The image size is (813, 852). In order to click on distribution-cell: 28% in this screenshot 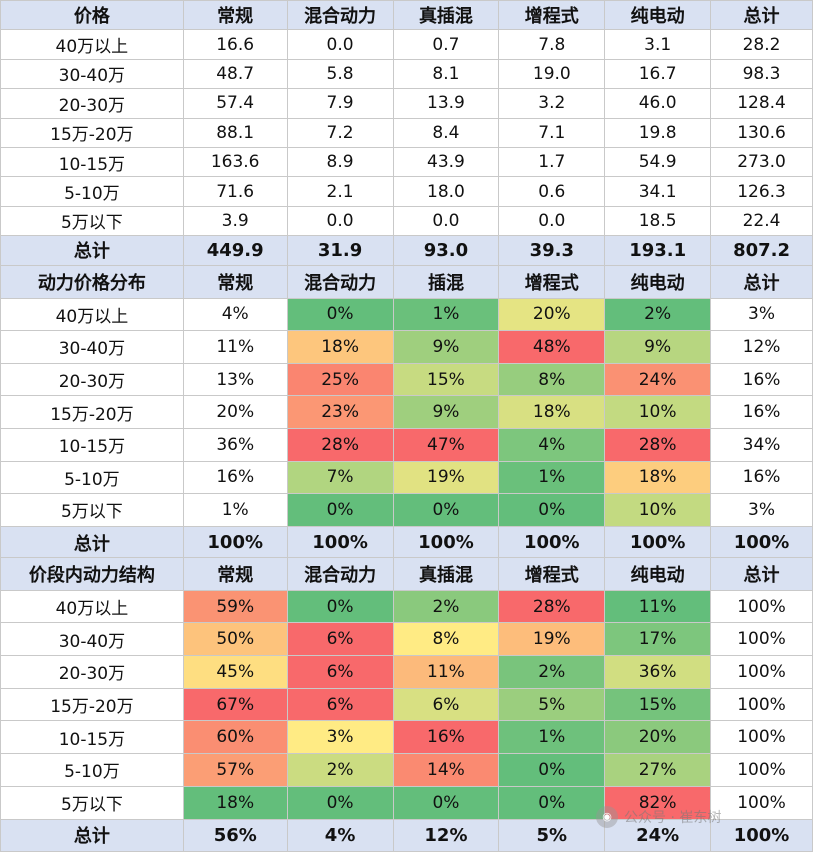, I will do `click(340, 444)`.